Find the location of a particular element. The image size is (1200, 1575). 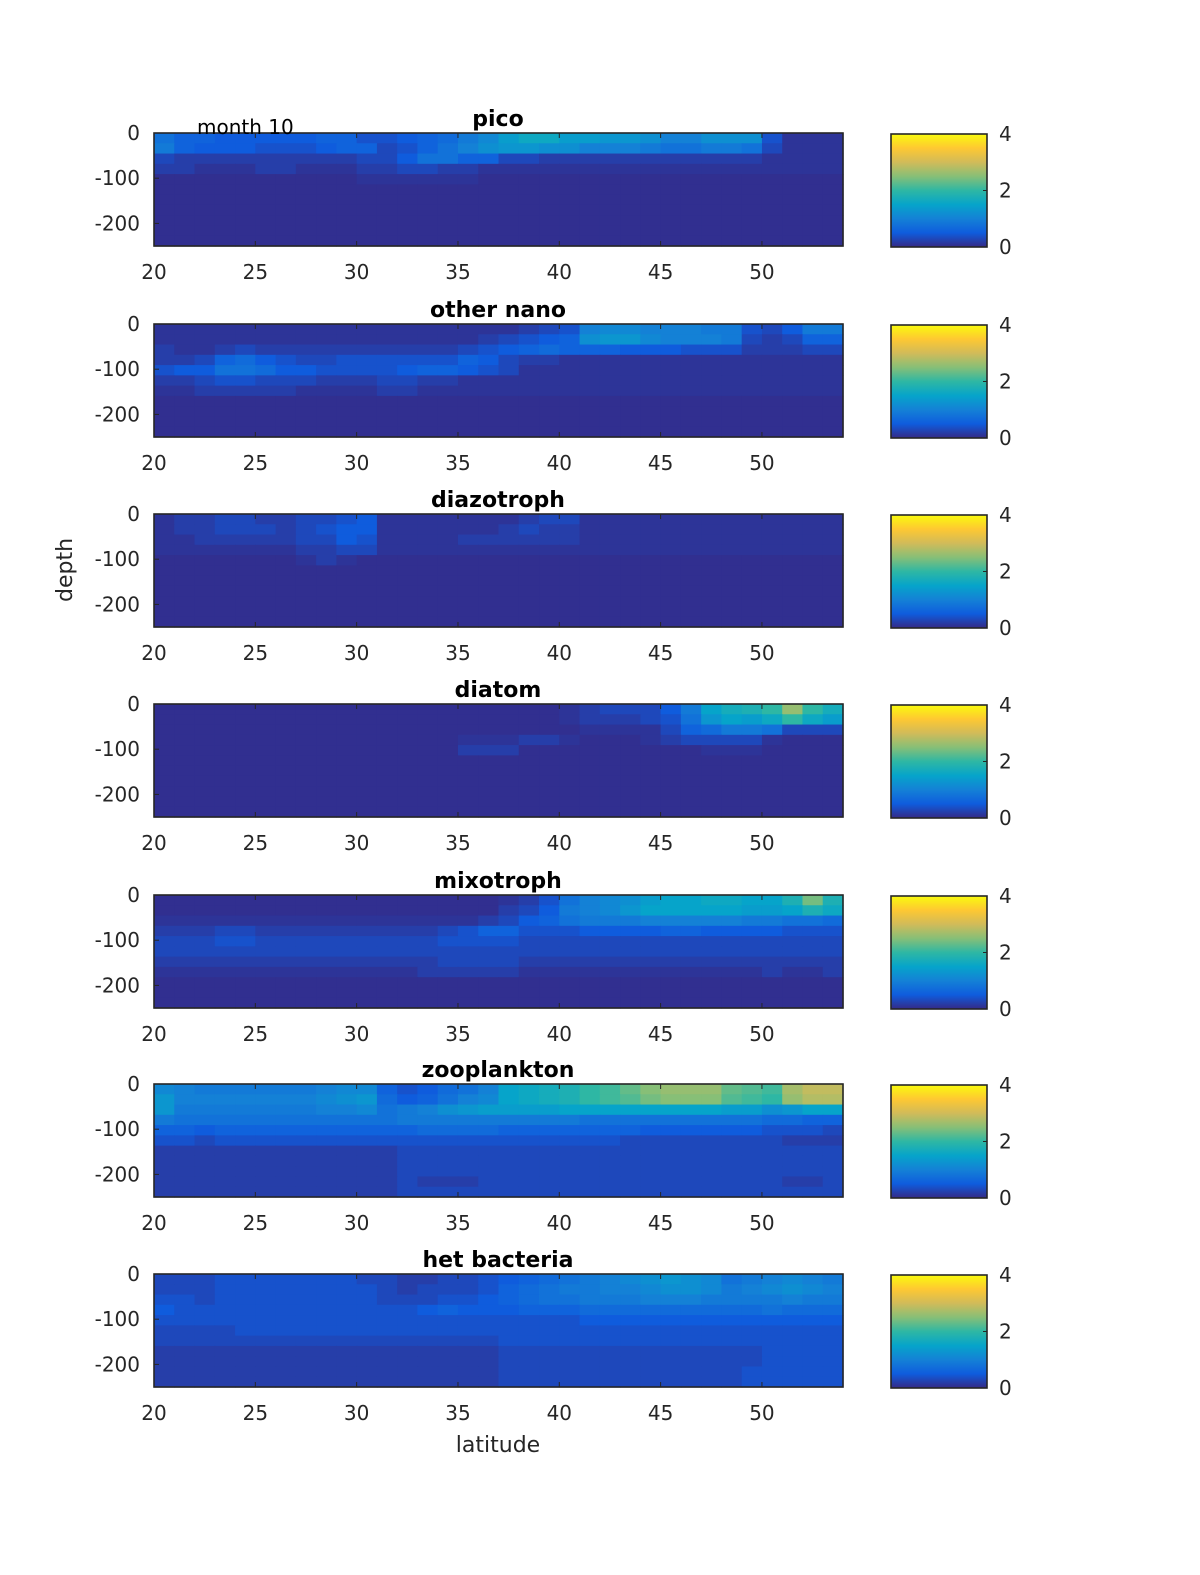

colorbar-tick-label: 0 is located at coordinates (1005, 628).